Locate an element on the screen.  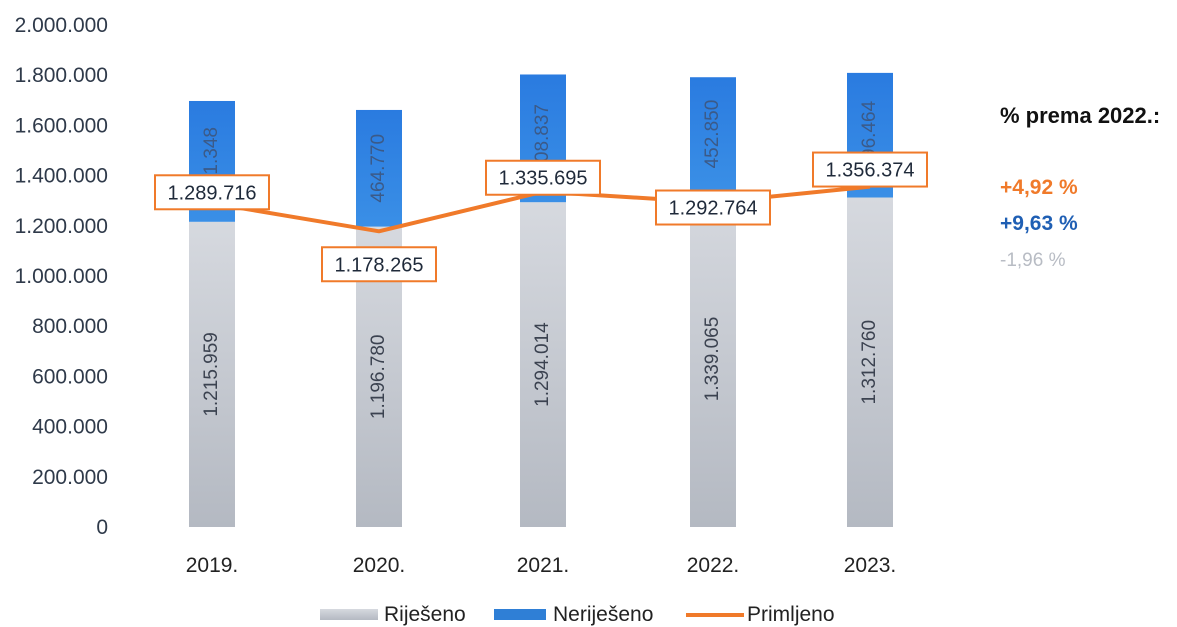
primljeno-label: 1.335.695 is located at coordinates (543, 179).